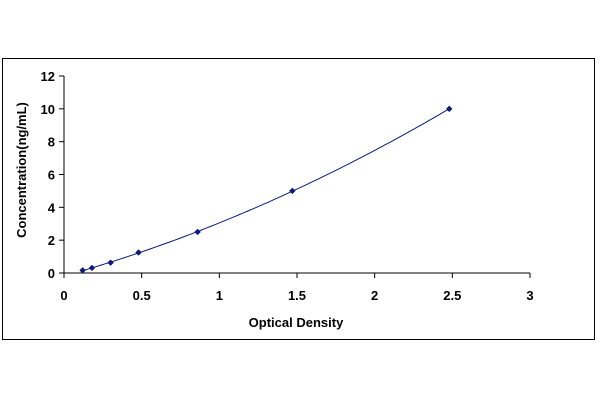 The height and width of the screenshot is (400, 600). I want to click on y-tick-label: 8, so click(51, 142).